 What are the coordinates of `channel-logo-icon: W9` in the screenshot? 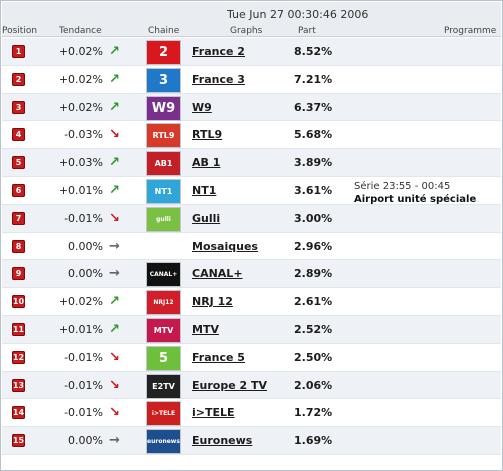 It's located at (163, 108).